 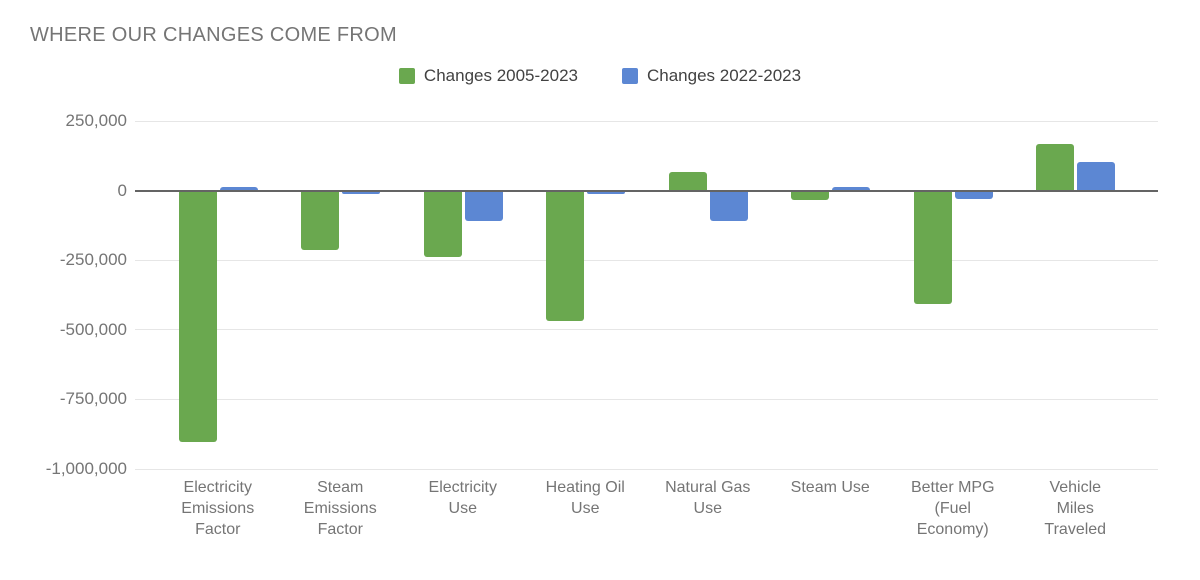 I want to click on x-tick-label-steam-use: Steam Use, so click(x=830, y=487).